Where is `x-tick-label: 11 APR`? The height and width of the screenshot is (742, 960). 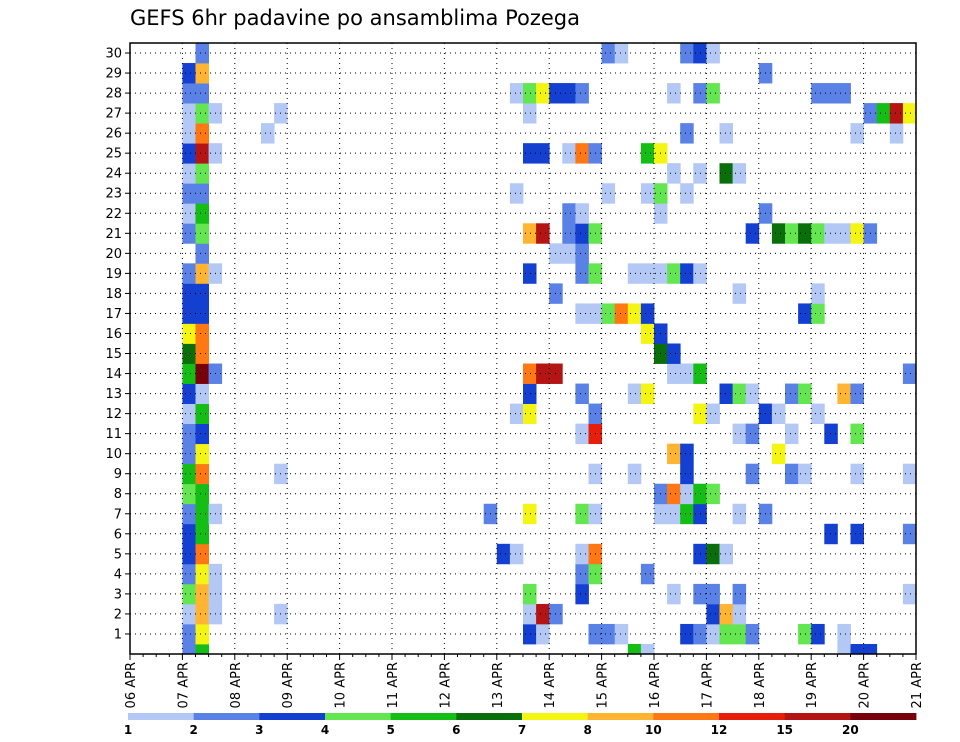
x-tick-label: 11 APR is located at coordinates (393, 685).